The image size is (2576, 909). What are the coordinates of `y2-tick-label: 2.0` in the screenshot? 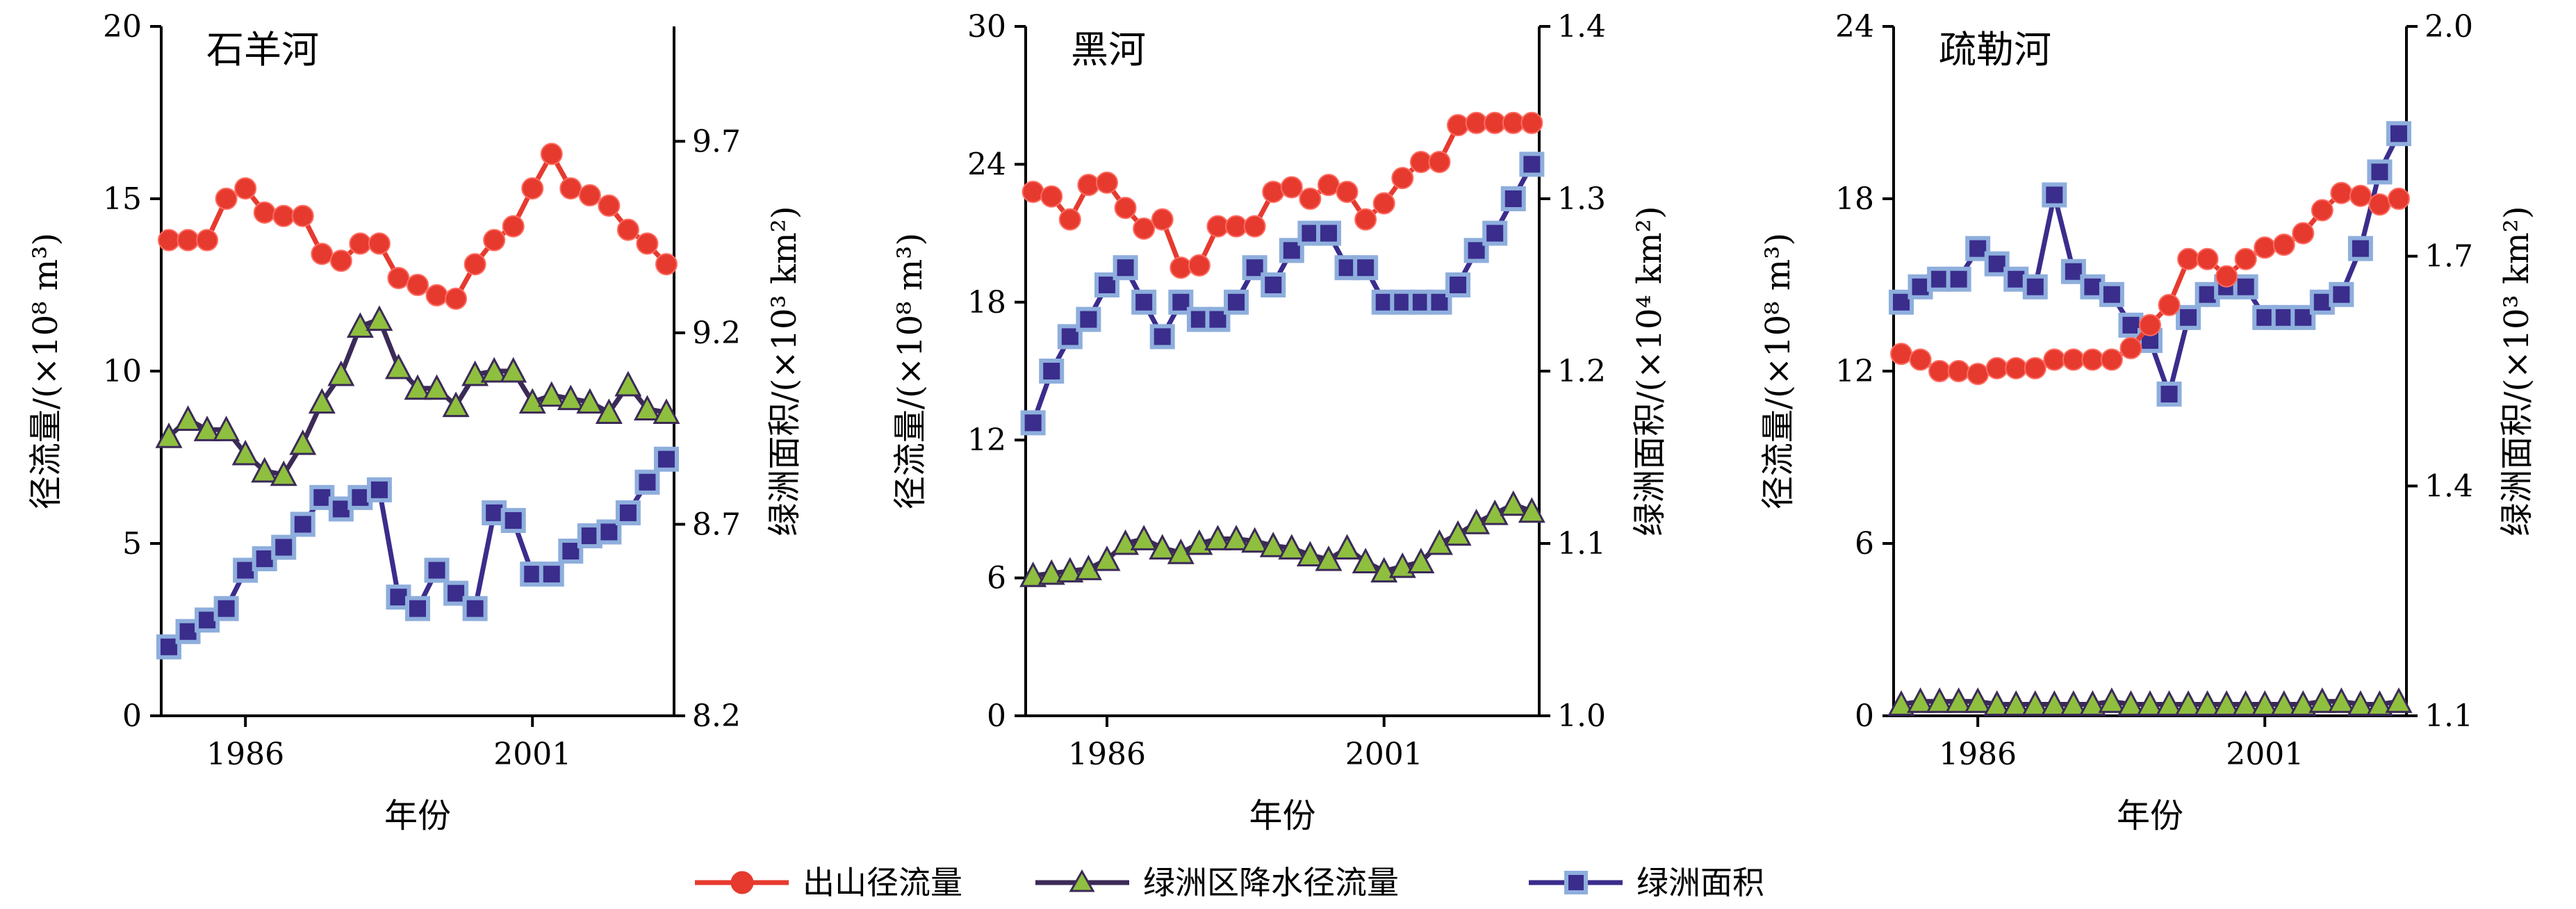 It's located at (2449, 26).